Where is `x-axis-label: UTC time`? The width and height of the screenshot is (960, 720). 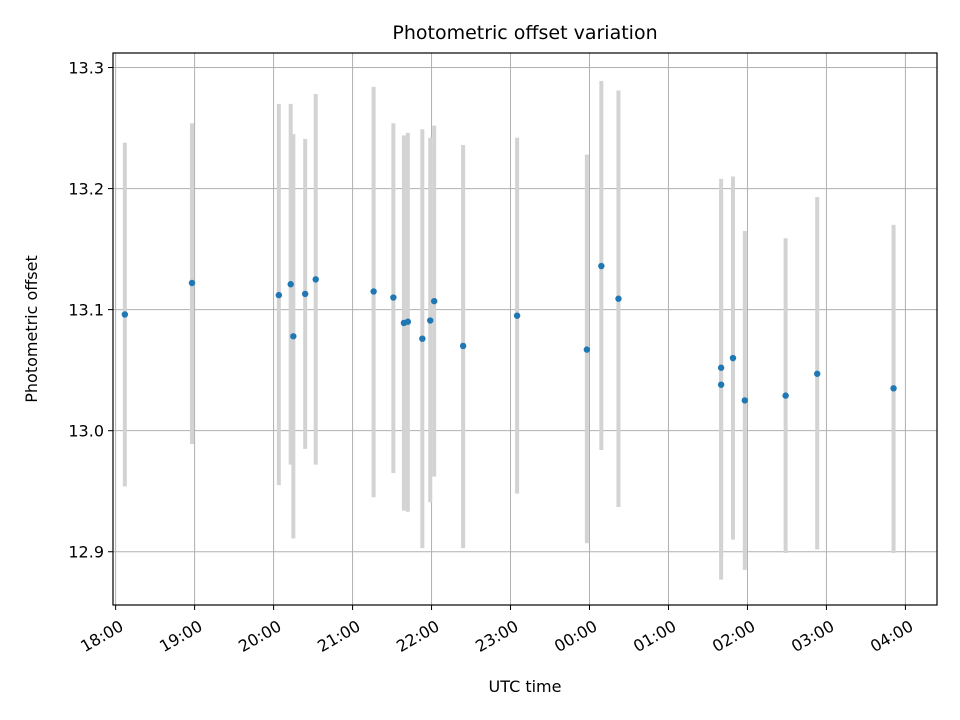 x-axis-label: UTC time is located at coordinates (525, 686).